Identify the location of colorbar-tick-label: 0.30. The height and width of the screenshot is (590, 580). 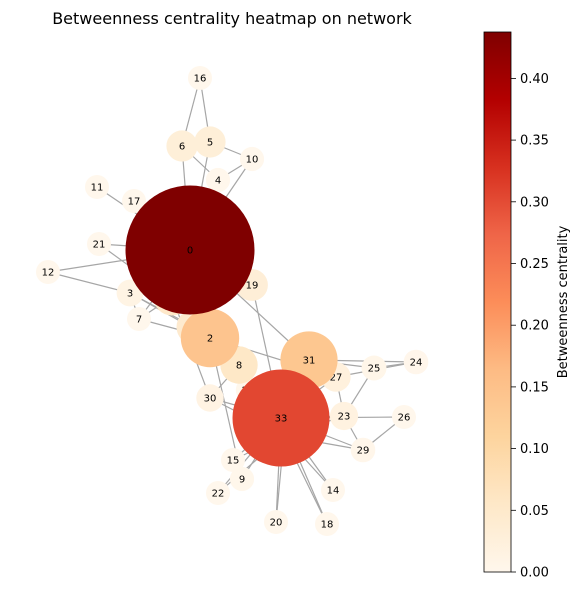
(534, 202).